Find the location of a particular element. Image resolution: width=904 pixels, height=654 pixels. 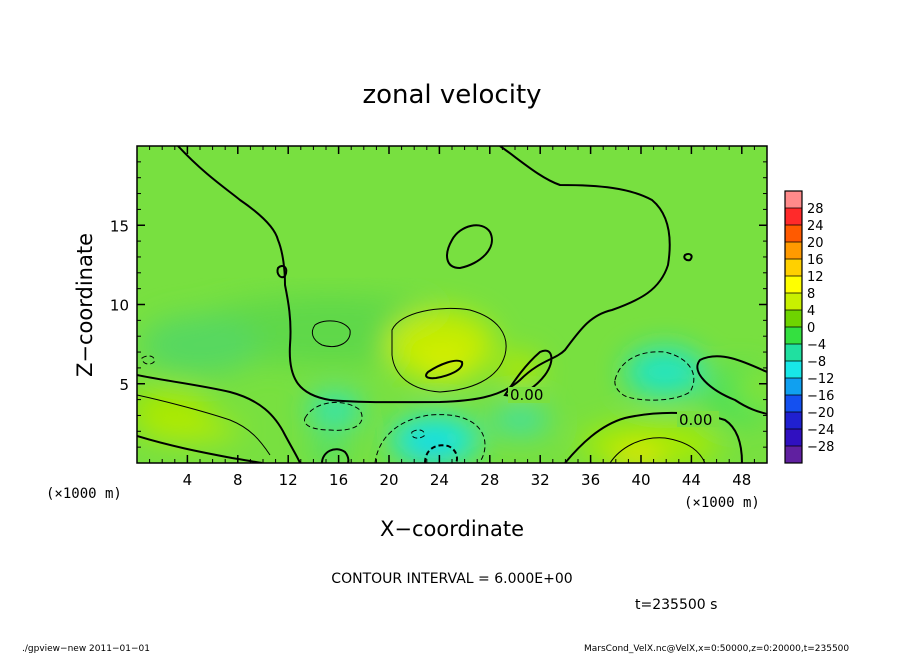

colorbar-label: 12 is located at coordinates (815, 277).